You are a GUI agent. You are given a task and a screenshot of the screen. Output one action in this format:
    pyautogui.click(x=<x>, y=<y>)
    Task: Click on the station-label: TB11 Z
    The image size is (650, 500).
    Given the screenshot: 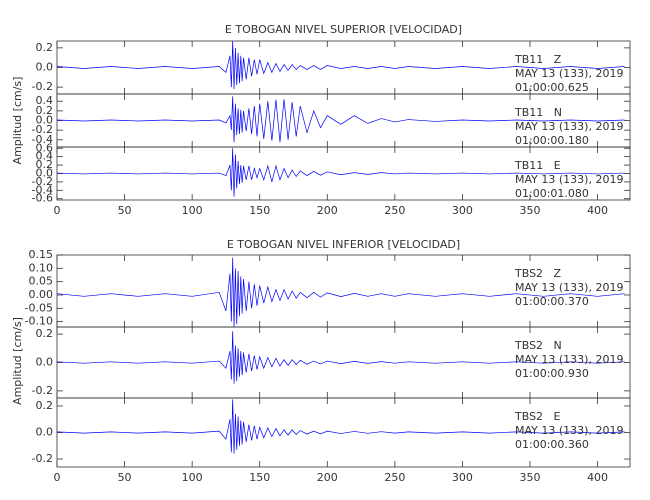 What is the action you would take?
    pyautogui.click(x=538, y=59)
    